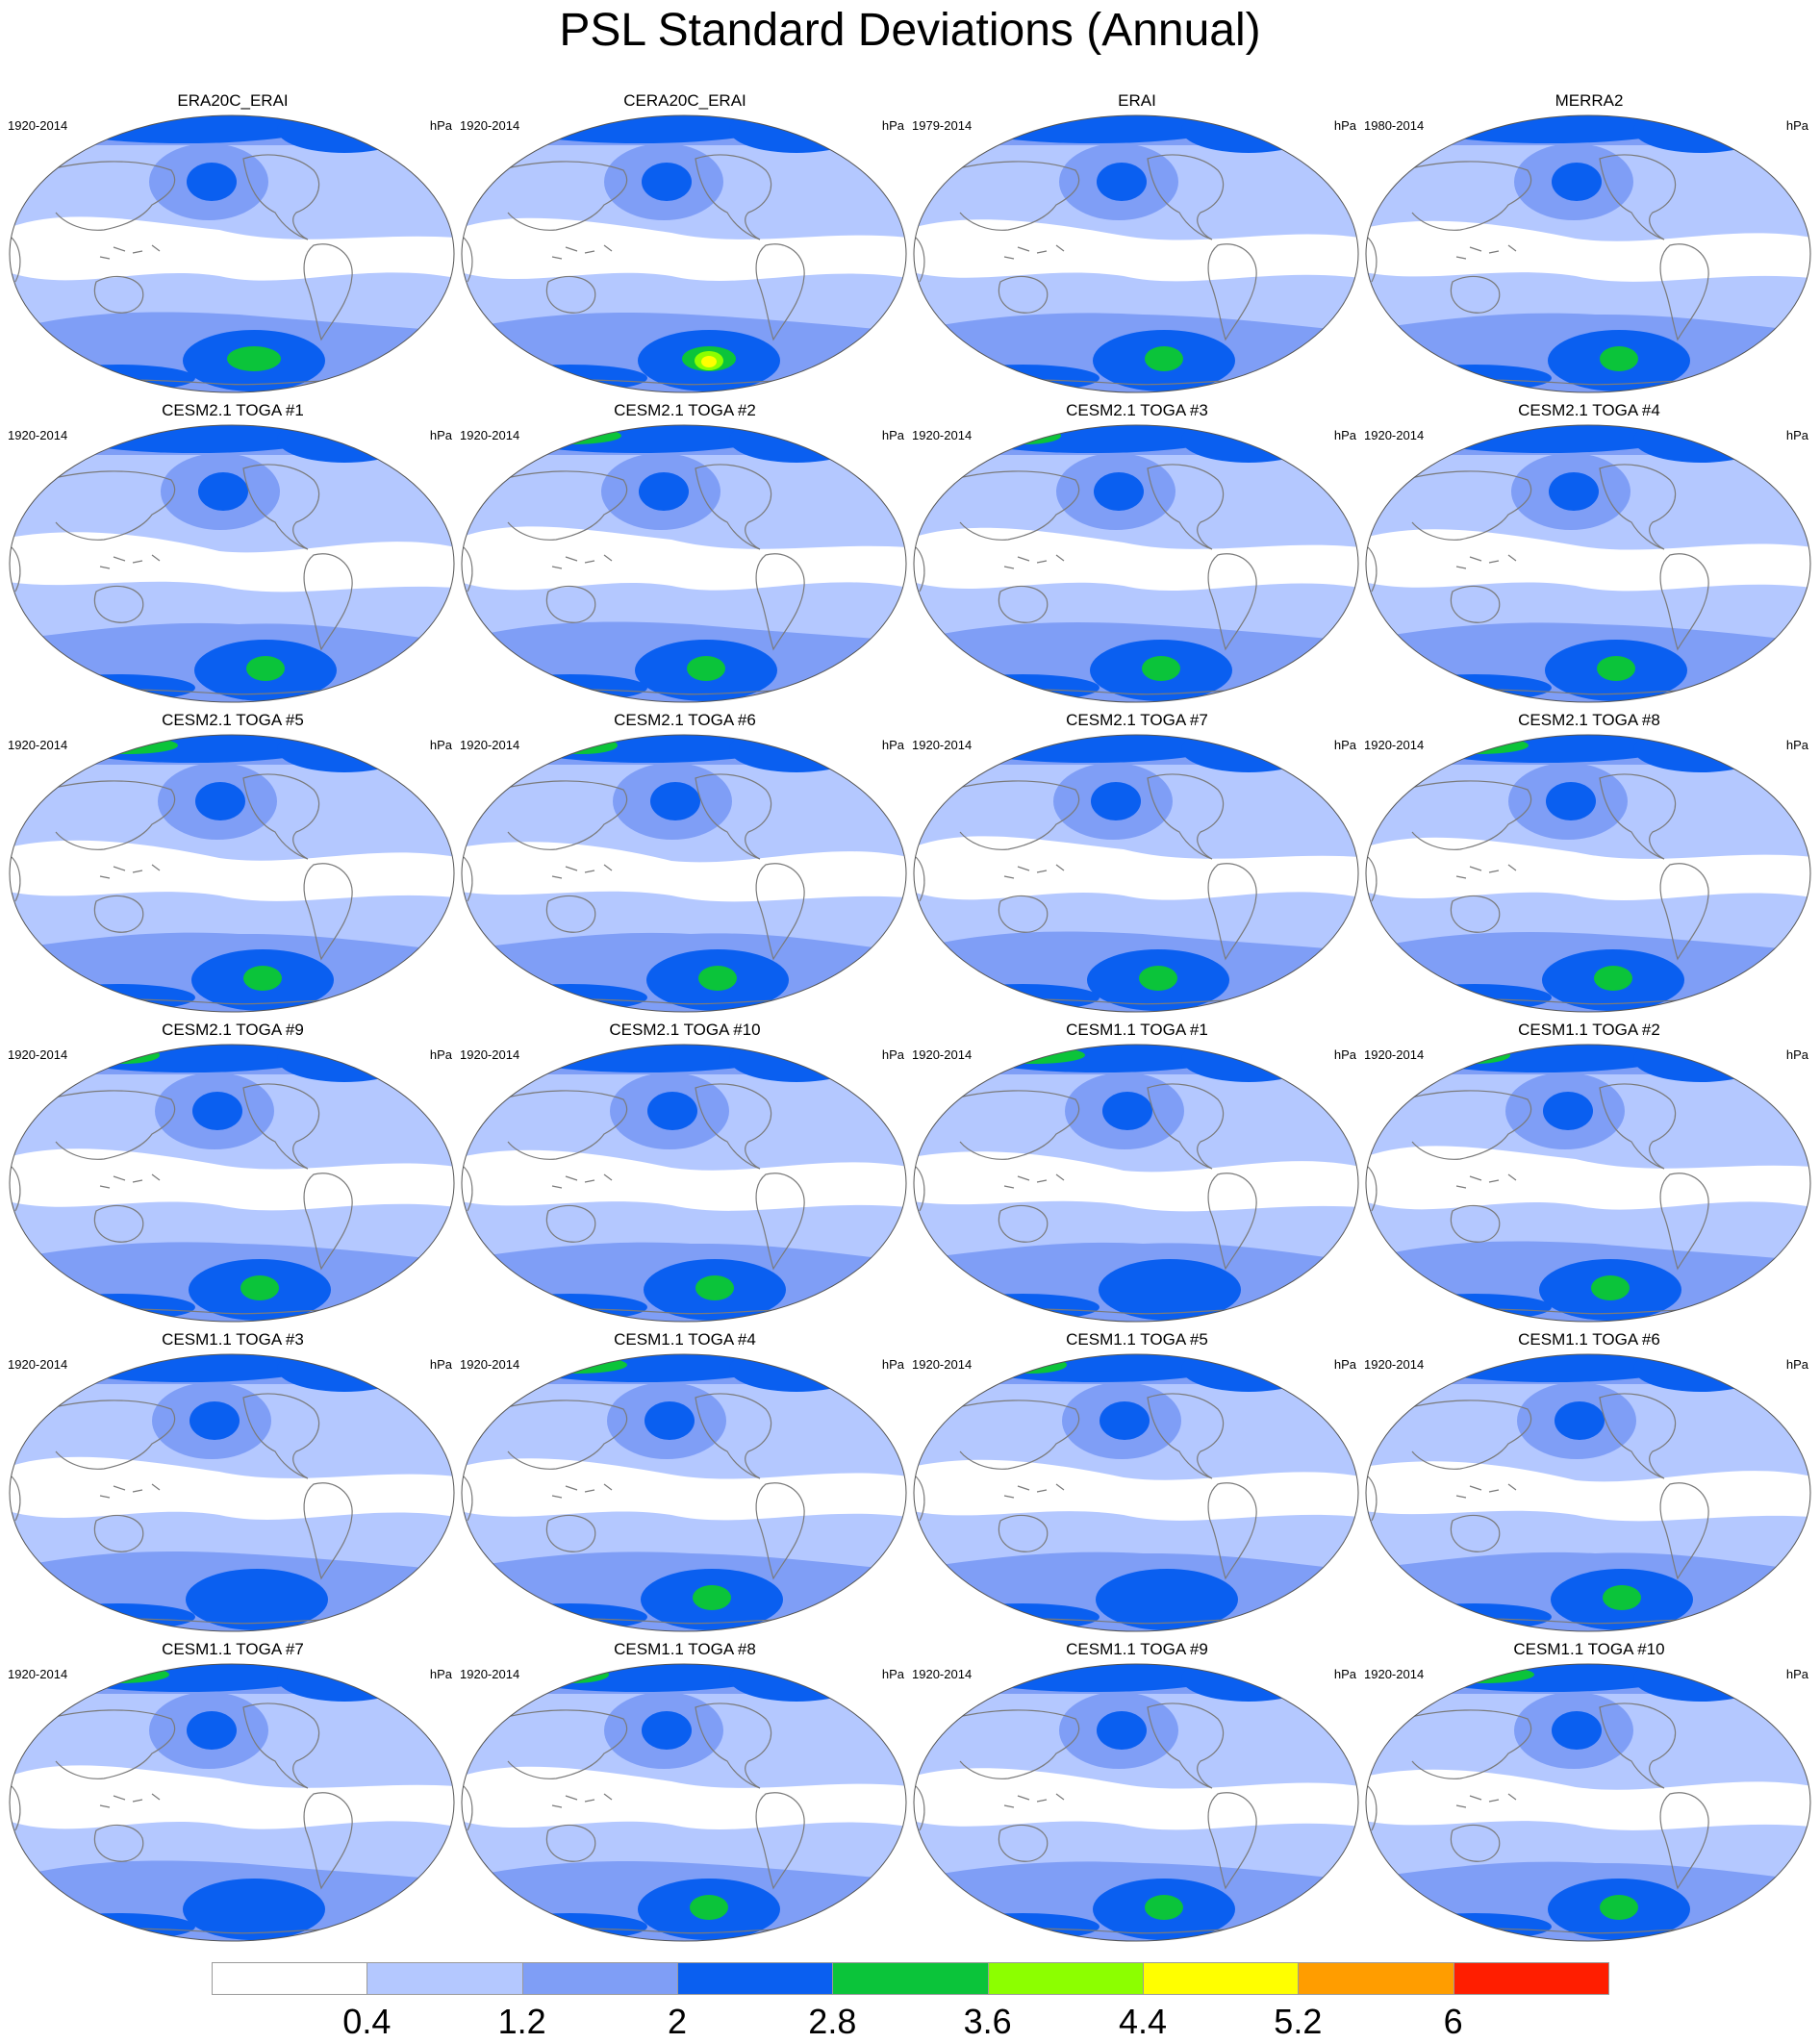 The image size is (1820, 2043). What do you see at coordinates (685, 1173) in the screenshot?
I see `map-panel: CESM2.1 TOGA #10 1920-2014 hPa` at bounding box center [685, 1173].